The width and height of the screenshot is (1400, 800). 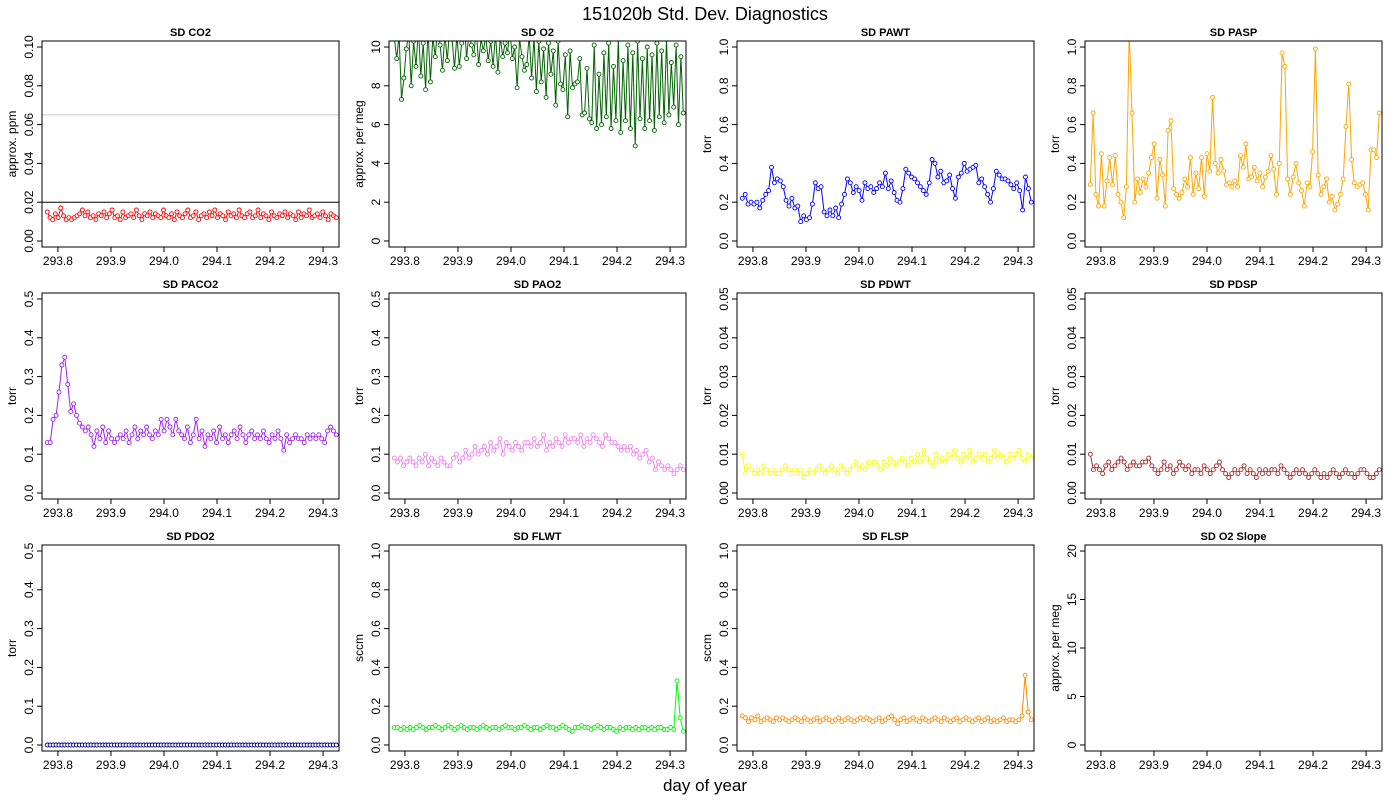 What do you see at coordinates (912, 765) in the screenshot?
I see `x-tick-label: 294.1` at bounding box center [912, 765].